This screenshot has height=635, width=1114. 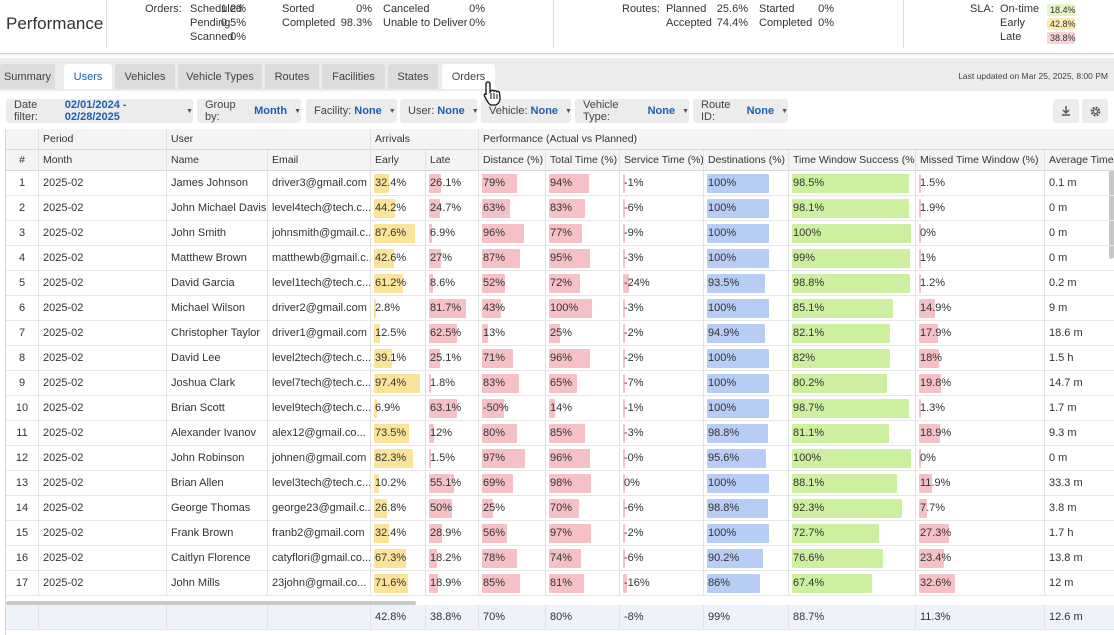 I want to click on table-cell: 80.2%, so click(x=852, y=383).